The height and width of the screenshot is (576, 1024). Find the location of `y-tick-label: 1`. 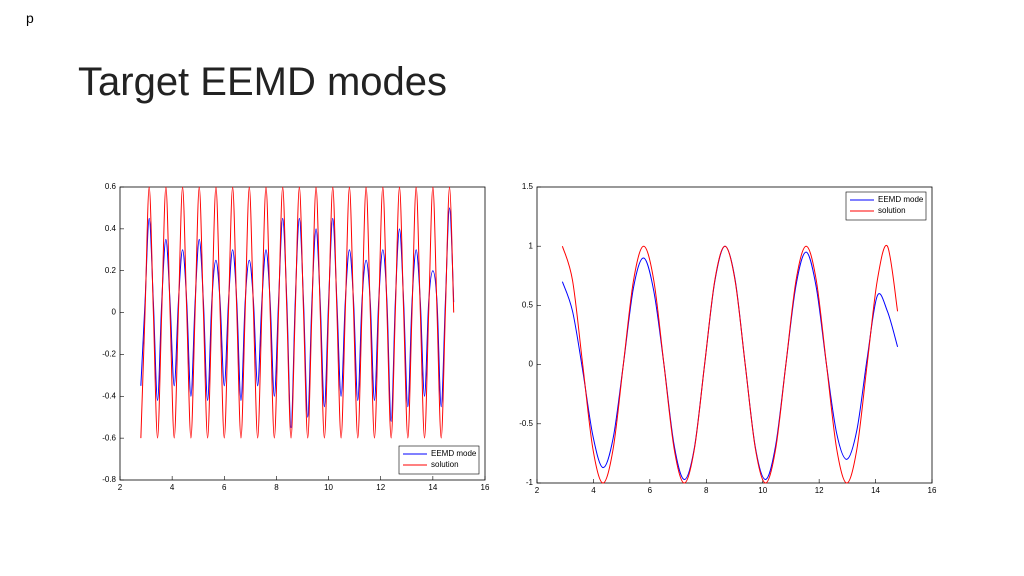

y-tick-label: 1 is located at coordinates (531, 245).